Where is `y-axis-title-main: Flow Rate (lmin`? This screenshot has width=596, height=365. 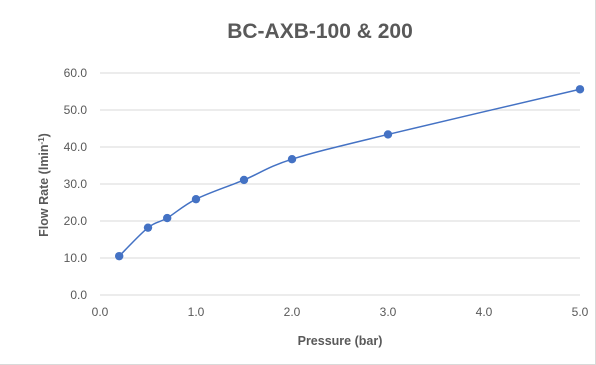
y-axis-title-main: Flow Rate (lmin is located at coordinates (44, 190).